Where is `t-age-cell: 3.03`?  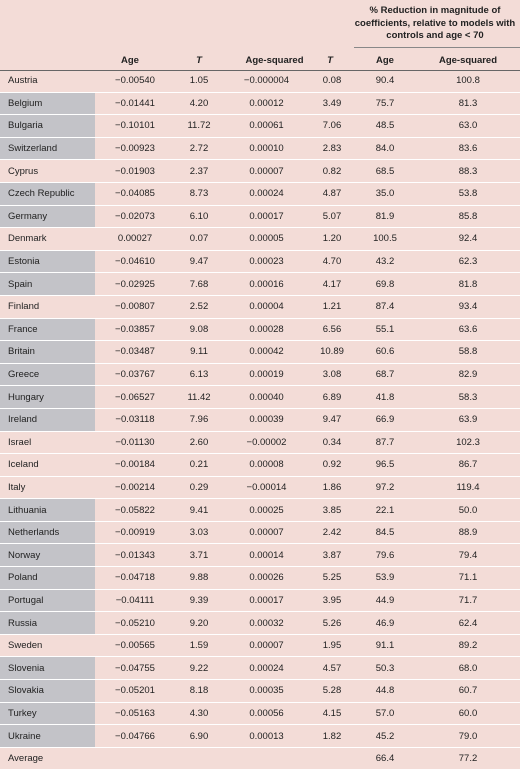 t-age-cell: 3.03 is located at coordinates (199, 533).